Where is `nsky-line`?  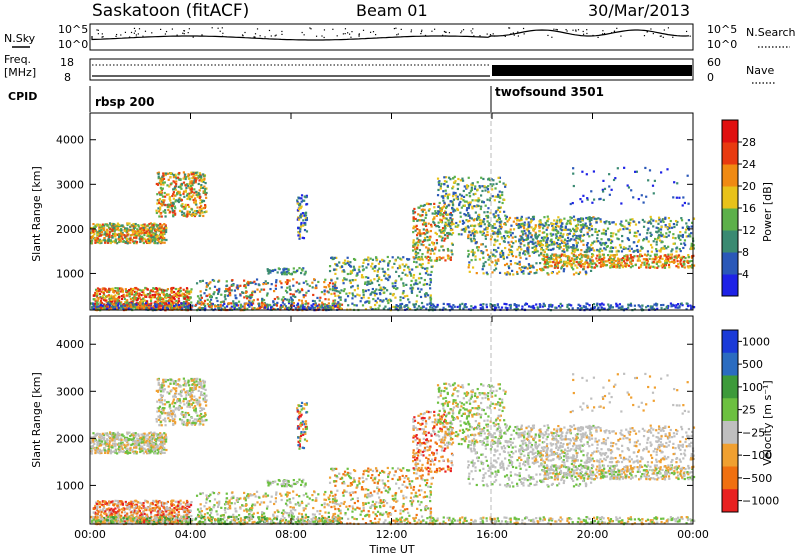 nsky-line is located at coordinates (390, 35).